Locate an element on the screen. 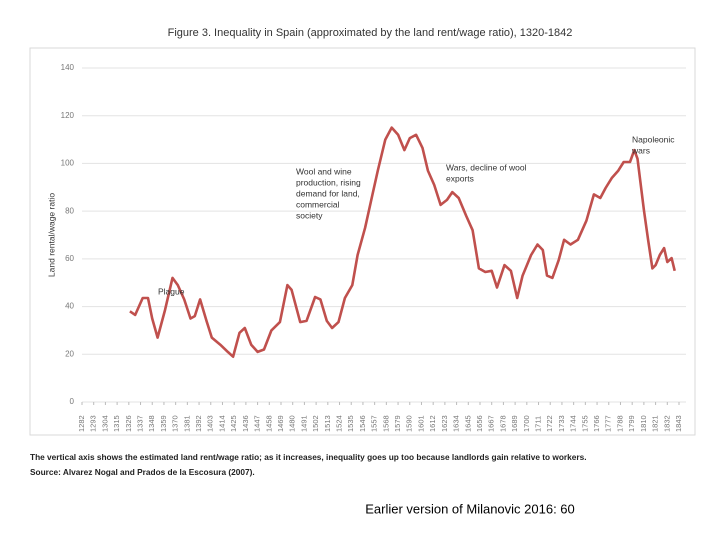  x-tick-label: 1381 is located at coordinates (186, 423).